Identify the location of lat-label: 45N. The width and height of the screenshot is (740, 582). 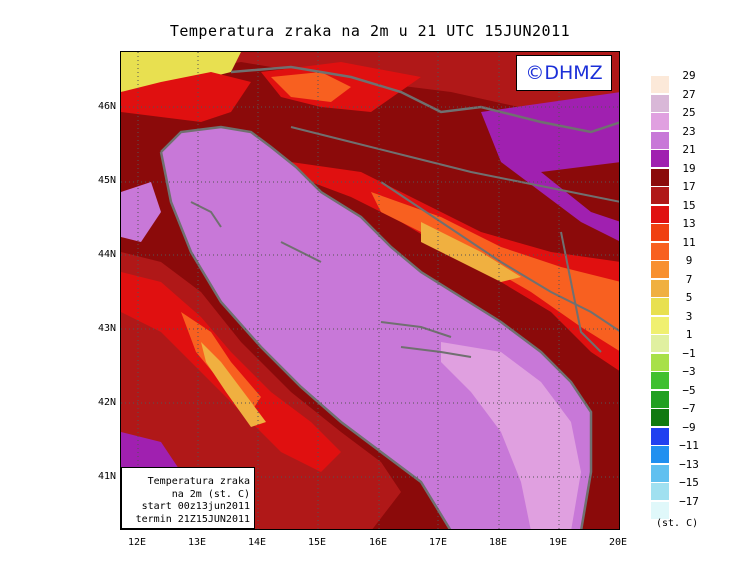
(106, 180).